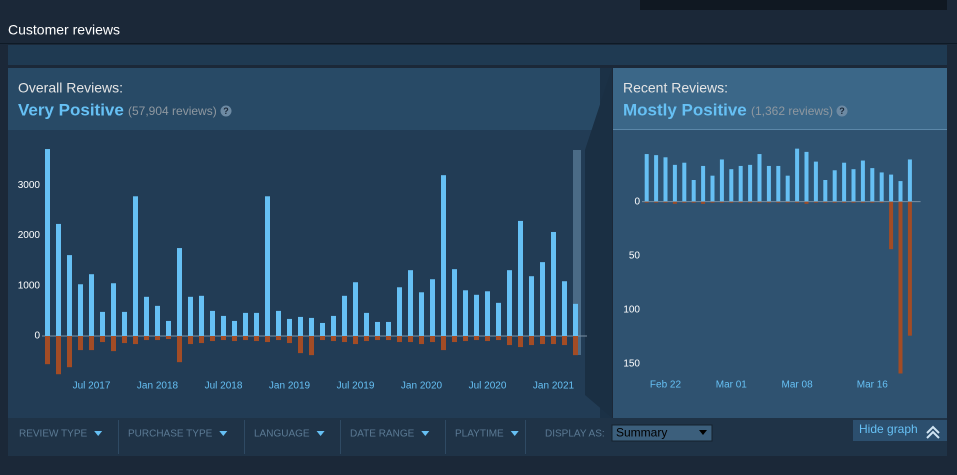  Describe the element at coordinates (92, 386) in the screenshot. I see `x-tick-label: Jul 2017` at that location.